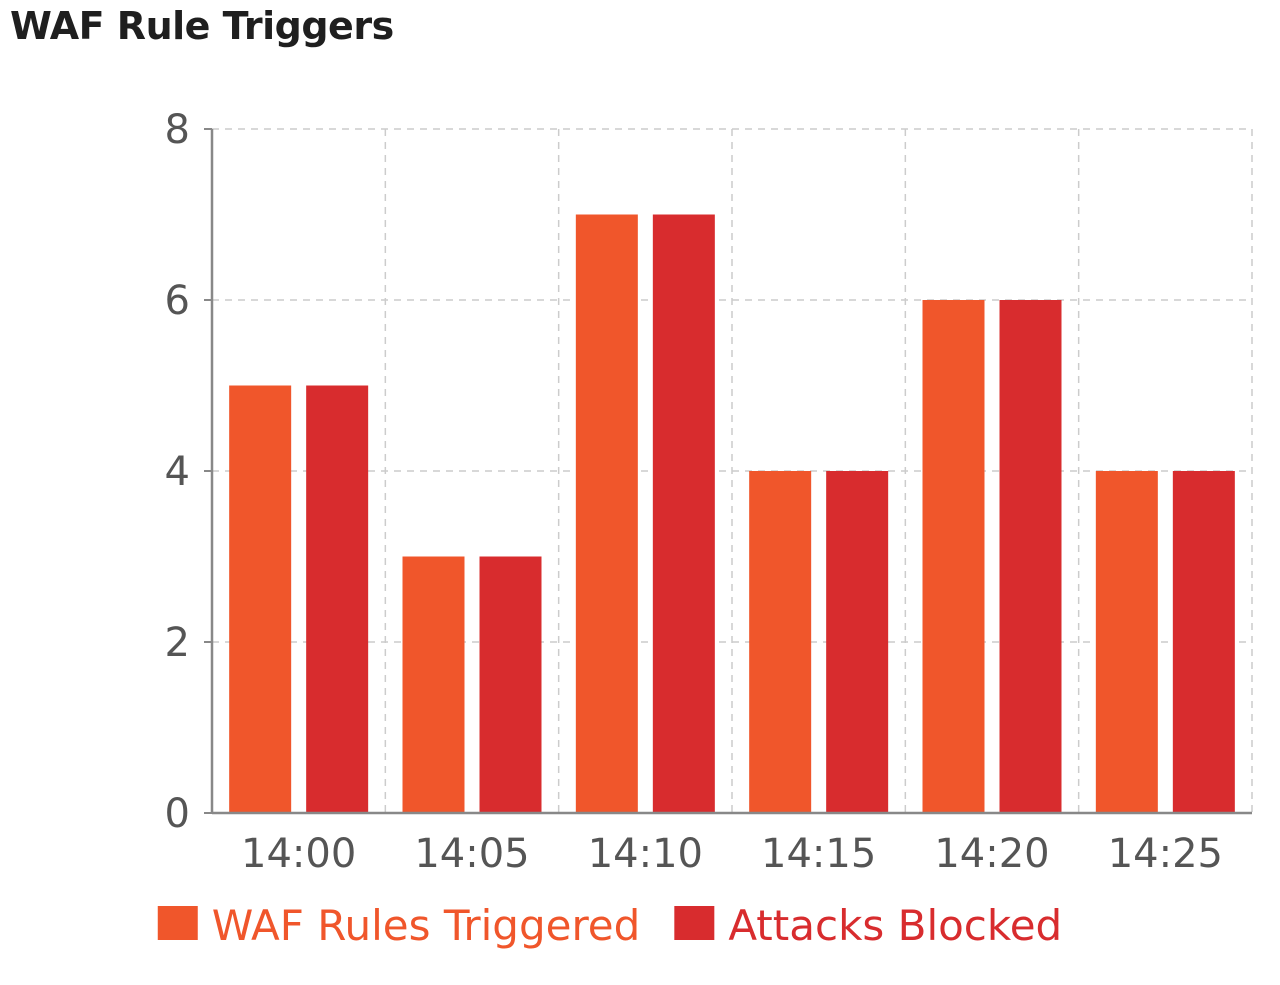 Image resolution: width=1280 pixels, height=985 pixels. What do you see at coordinates (818, 854) in the screenshot?
I see `x-tick-label: 14:15` at bounding box center [818, 854].